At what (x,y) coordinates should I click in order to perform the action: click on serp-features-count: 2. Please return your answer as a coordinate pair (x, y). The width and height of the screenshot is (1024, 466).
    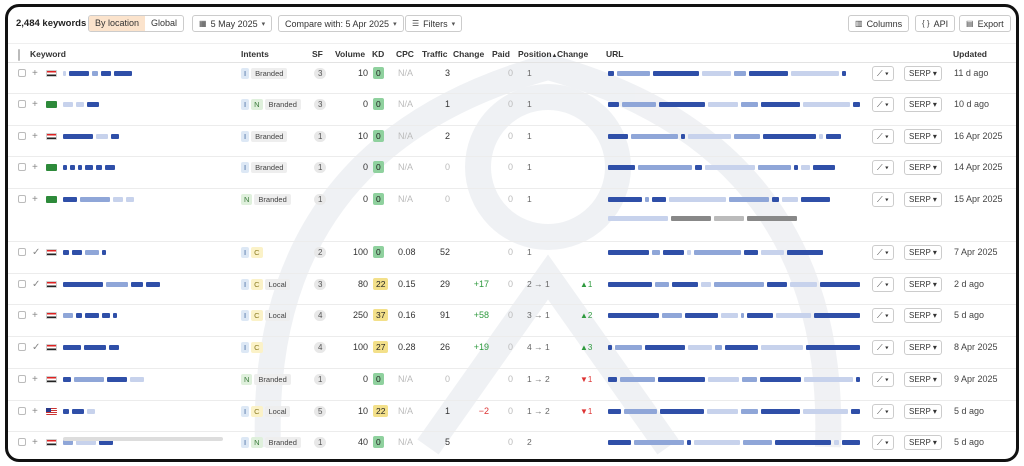
    Looking at the image, I should click on (320, 252).